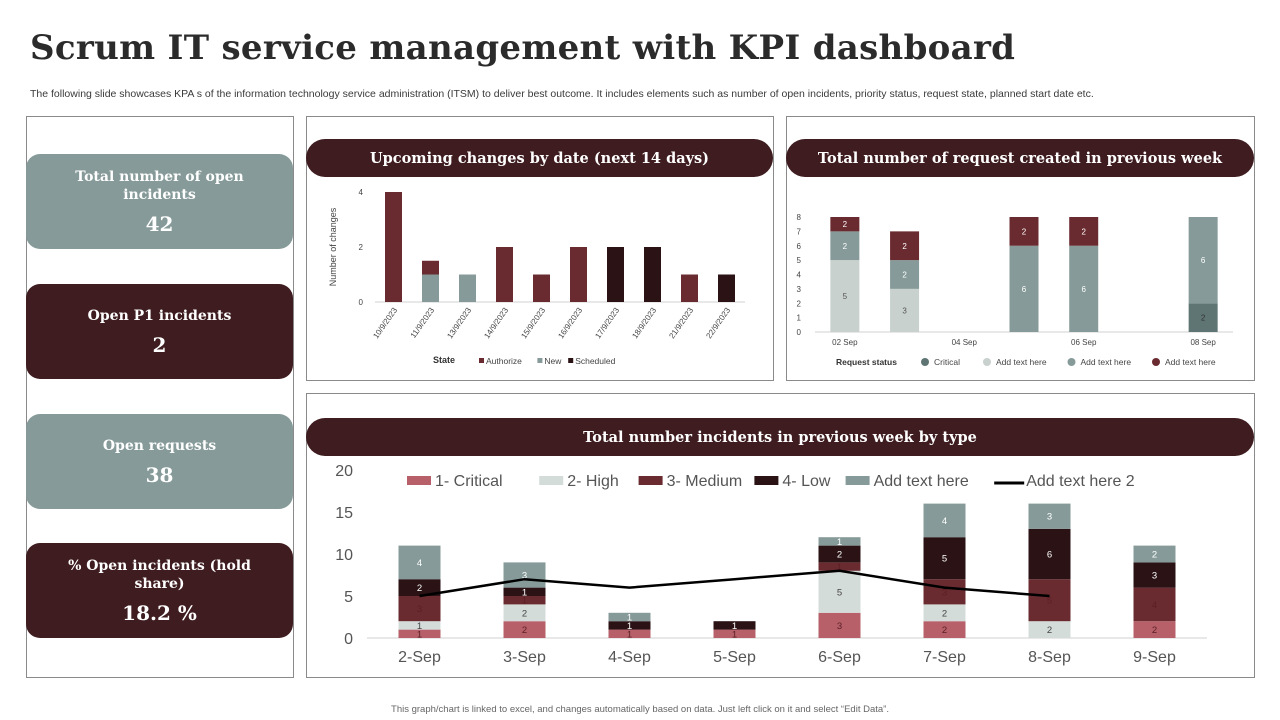 The image size is (1280, 720). I want to click on x-tick-label: 18/9/2023, so click(644, 323).